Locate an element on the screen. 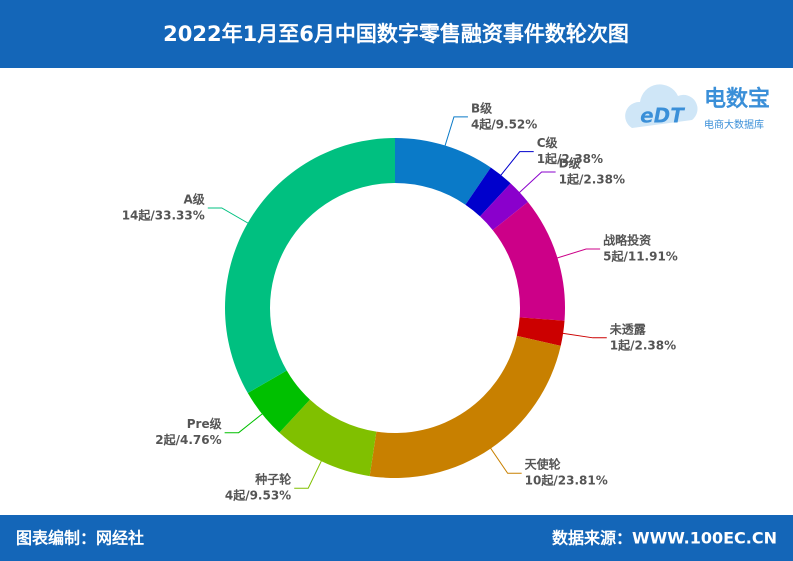 Image resolution: width=793 pixels, height=561 pixels. segment-label: 战略投资 is located at coordinates (627, 240).